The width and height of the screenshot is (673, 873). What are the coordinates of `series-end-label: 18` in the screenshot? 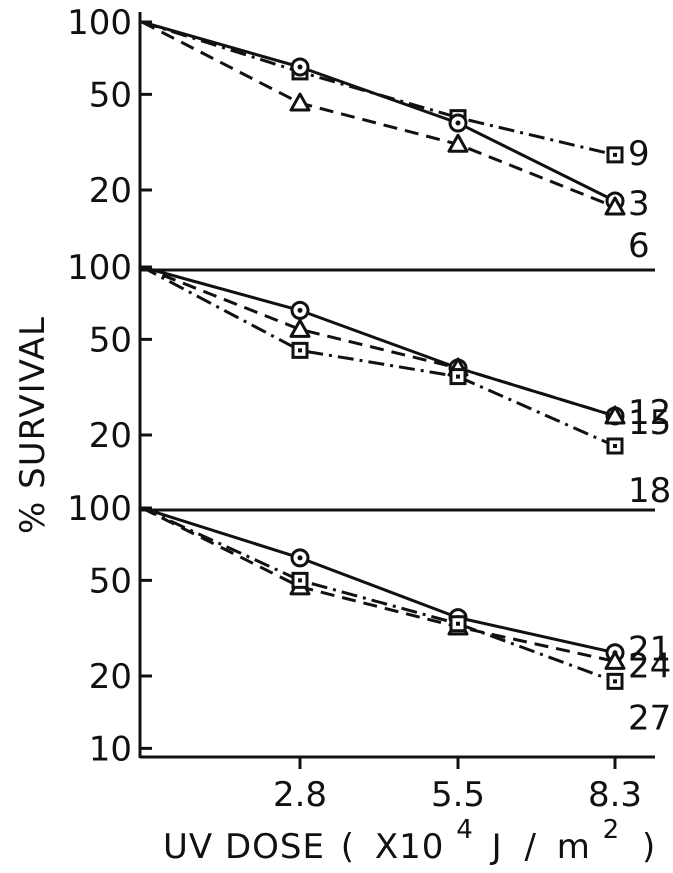 It's located at (649, 491).